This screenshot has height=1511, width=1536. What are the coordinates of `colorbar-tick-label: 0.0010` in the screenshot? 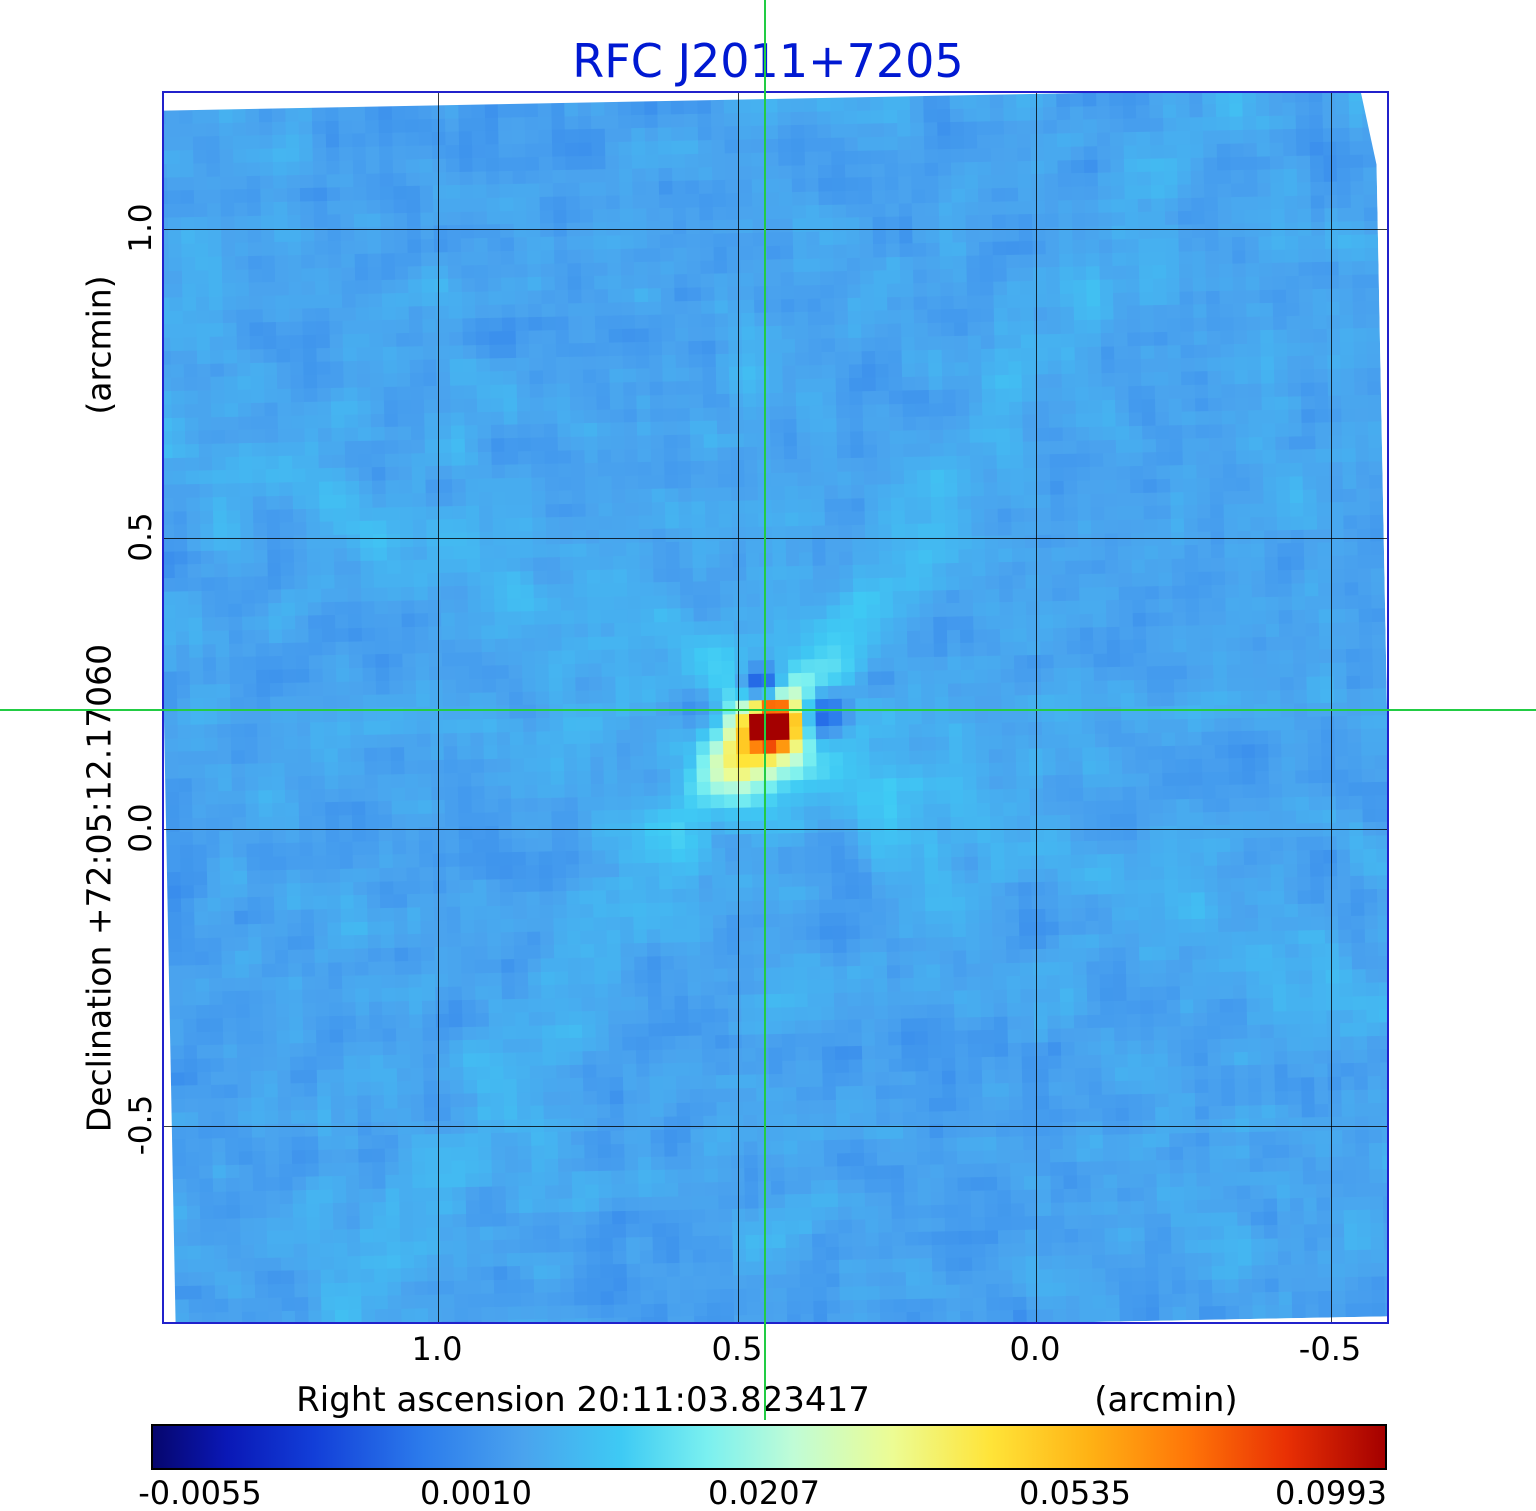 It's located at (476, 1492).